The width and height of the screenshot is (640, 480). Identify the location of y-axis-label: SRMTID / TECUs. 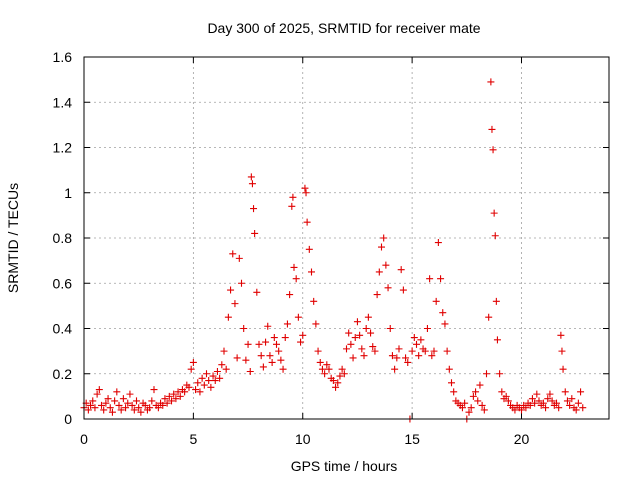
(13, 238).